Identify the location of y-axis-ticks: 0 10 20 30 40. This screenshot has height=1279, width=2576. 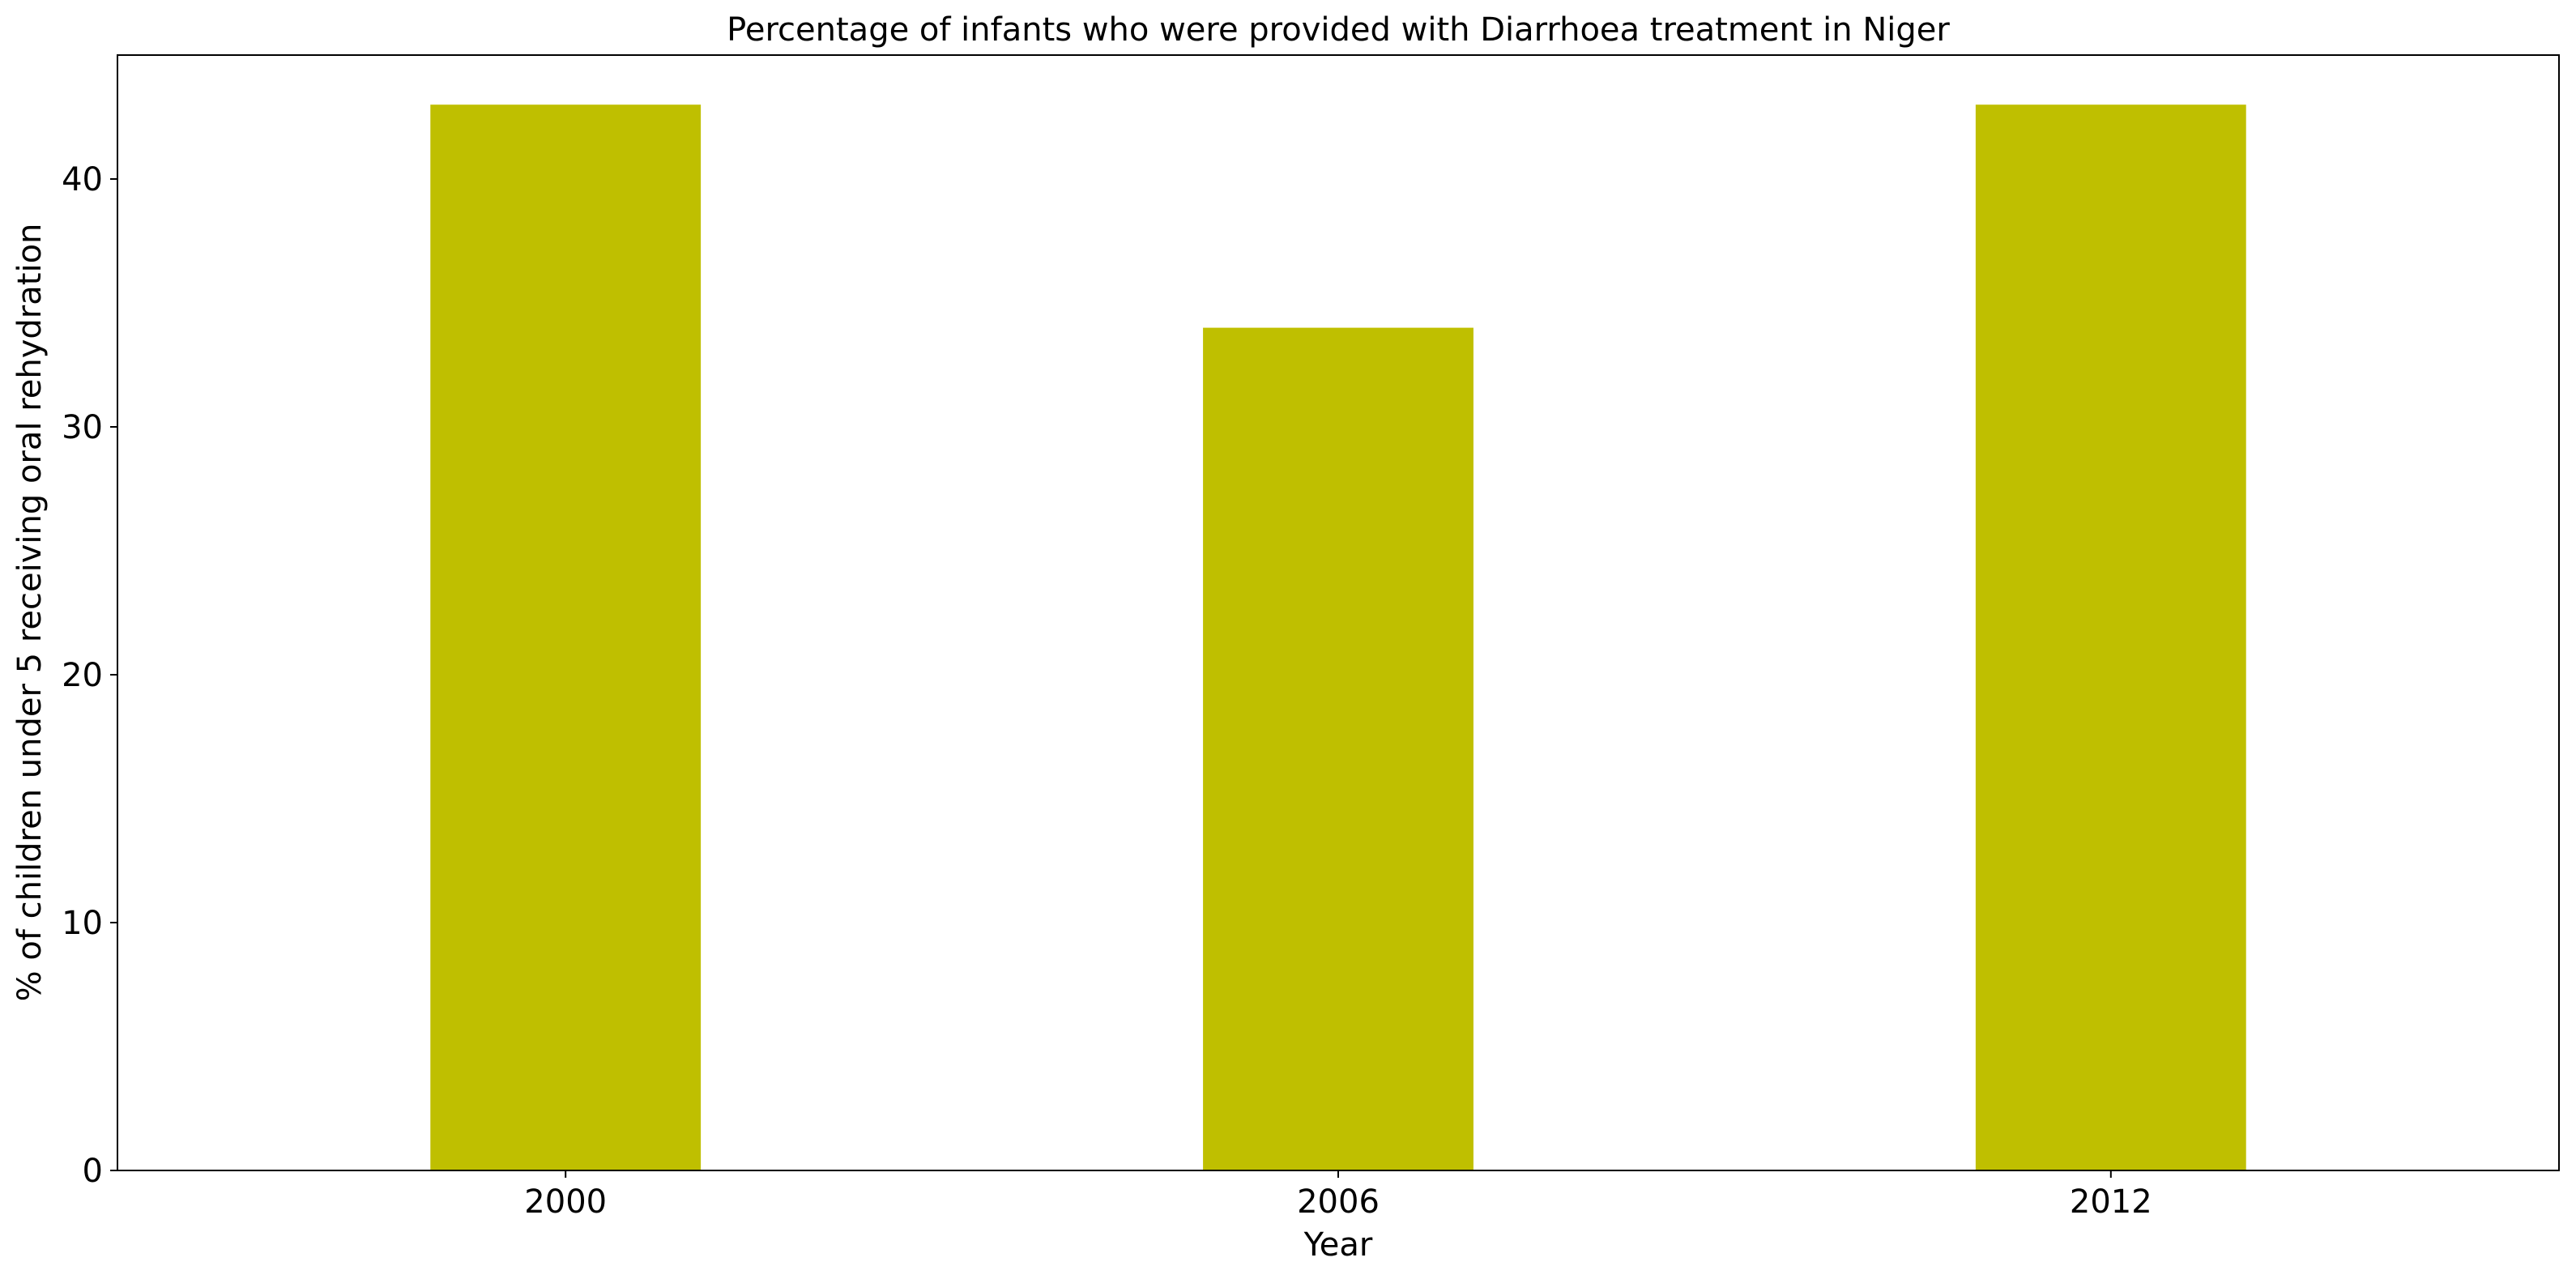
(89, 675).